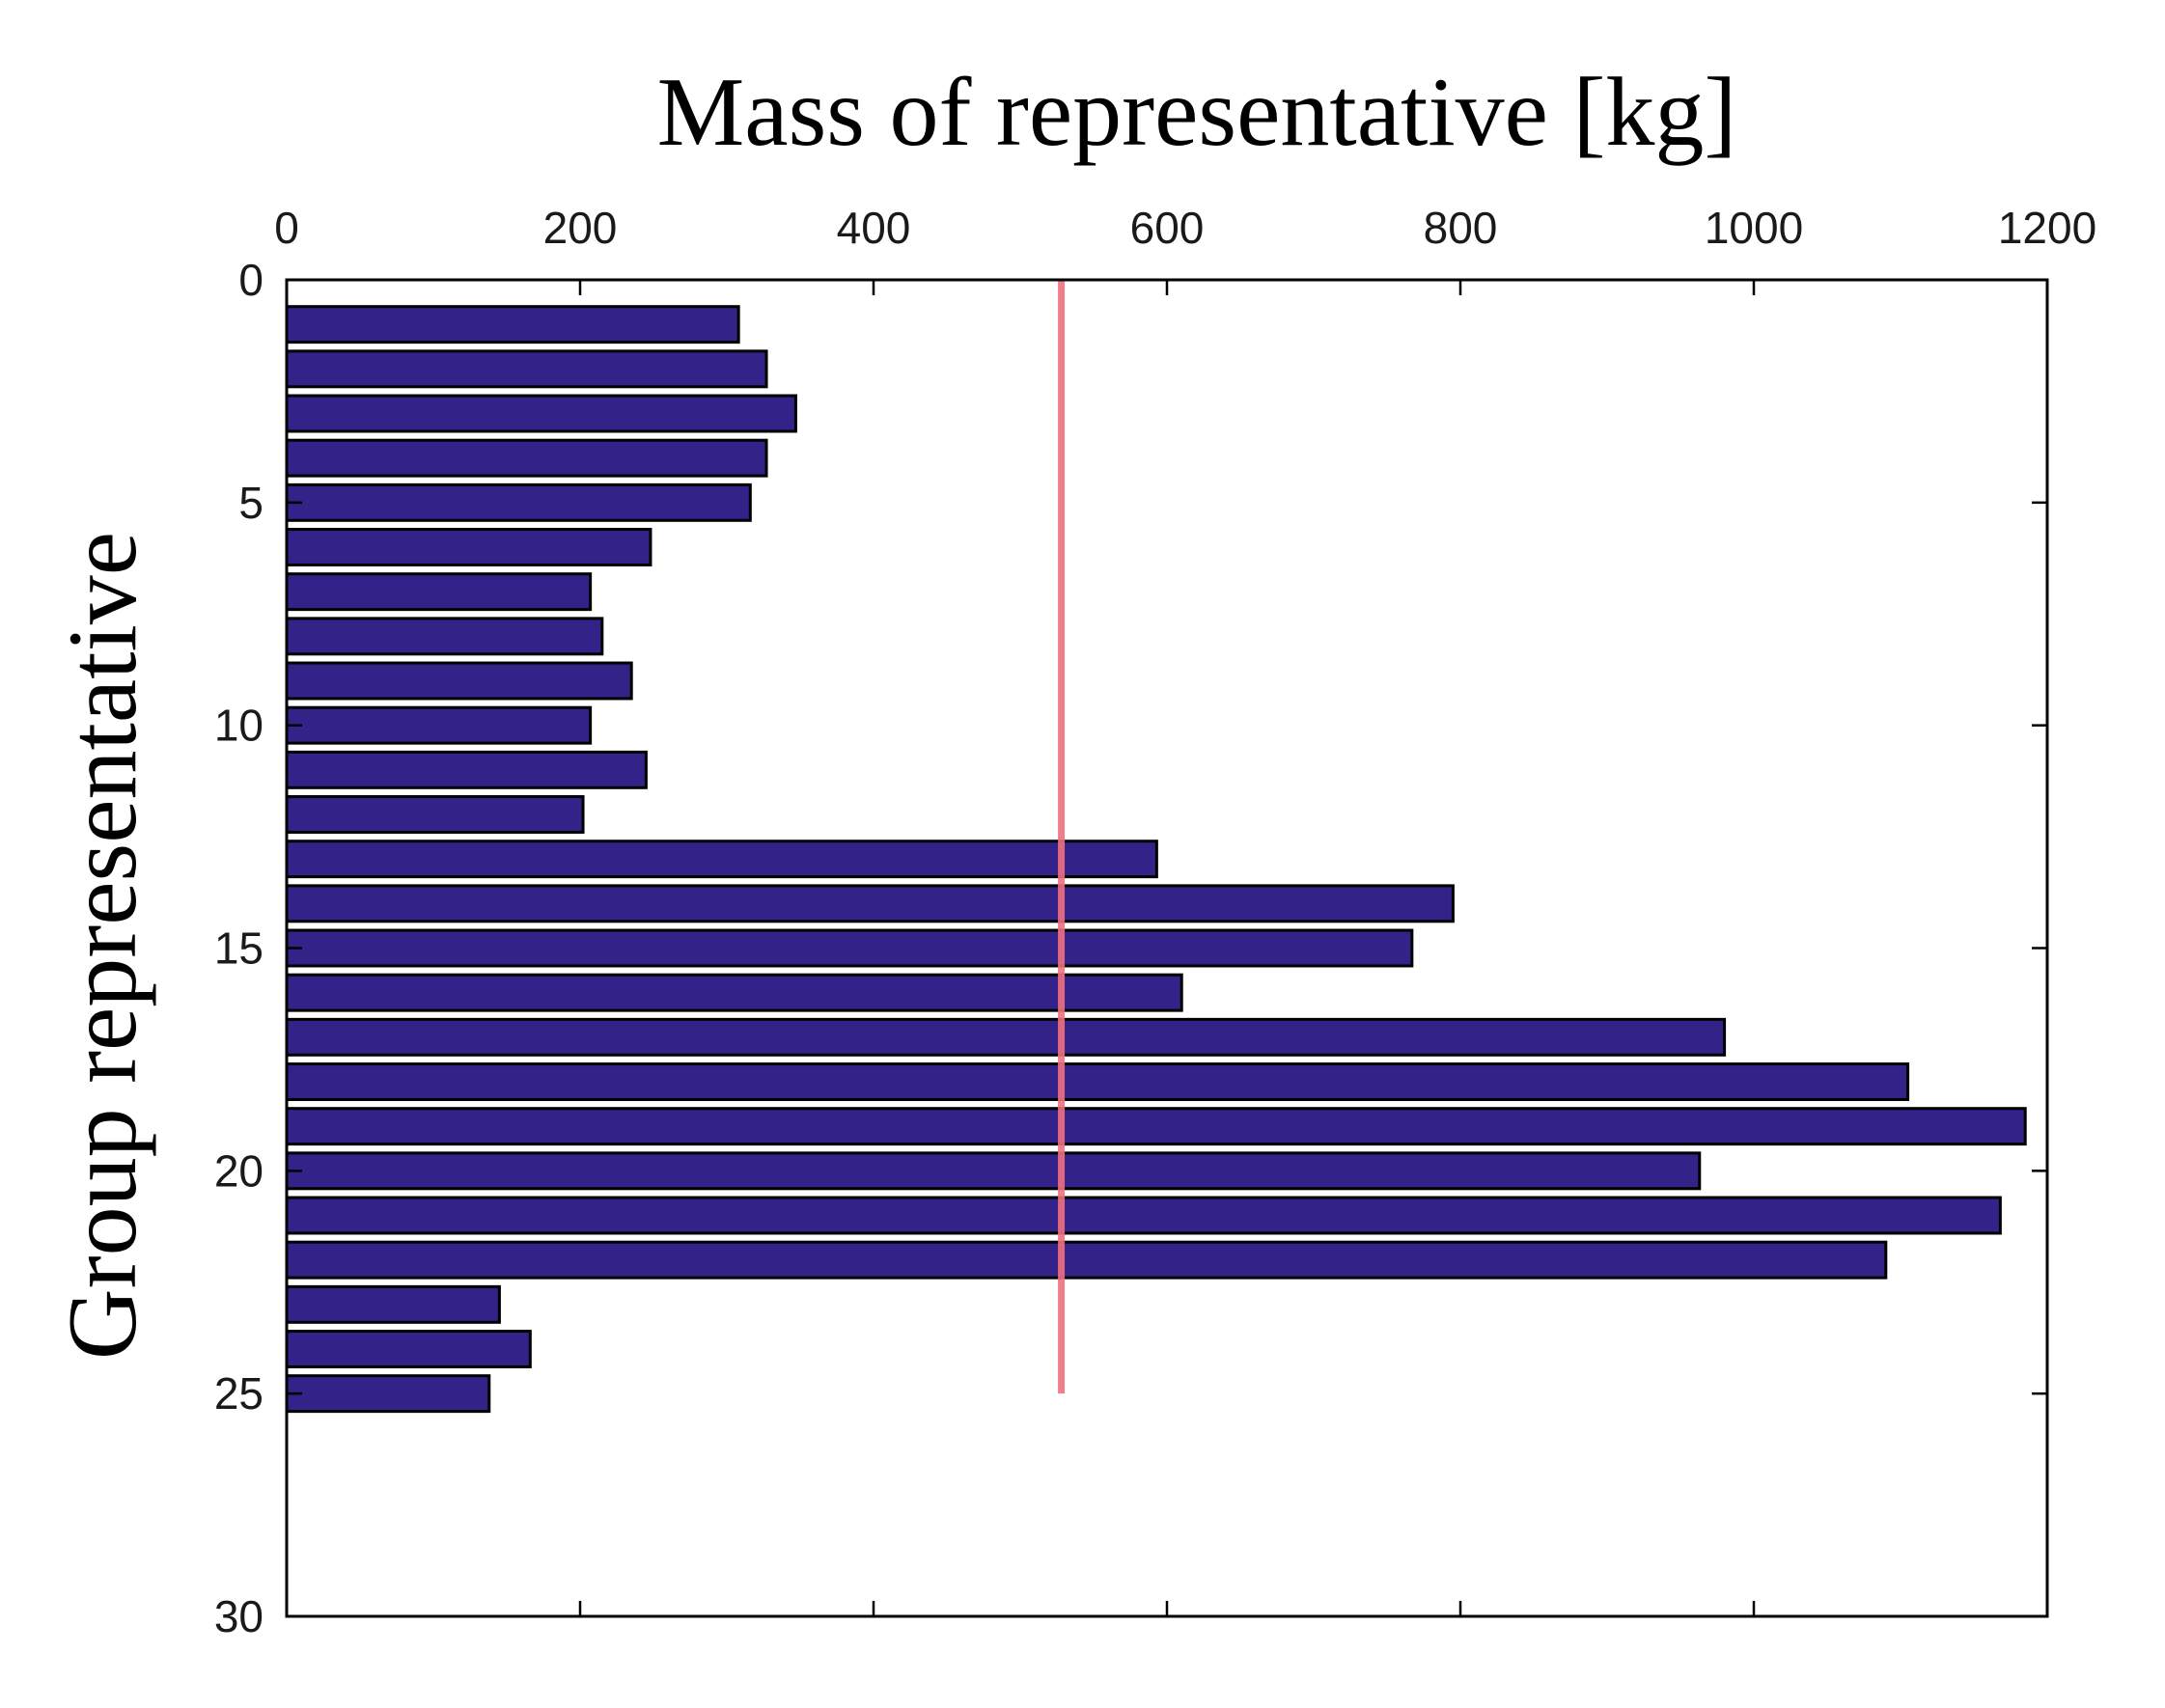 The image size is (2165, 1708). I want to click on y-tick-label-15: 15, so click(239, 948).